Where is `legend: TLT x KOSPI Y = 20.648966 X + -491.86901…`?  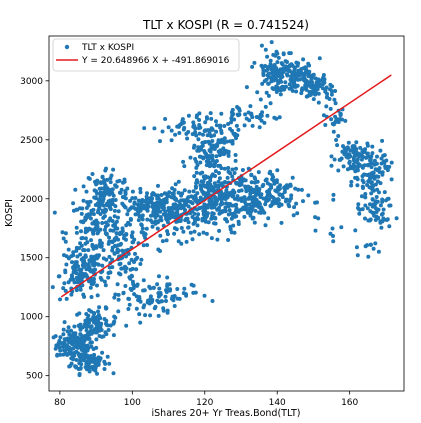
legend: TLT x KOSPI Y = 20.648966 X + -491.86901… is located at coordinates (146, 55).